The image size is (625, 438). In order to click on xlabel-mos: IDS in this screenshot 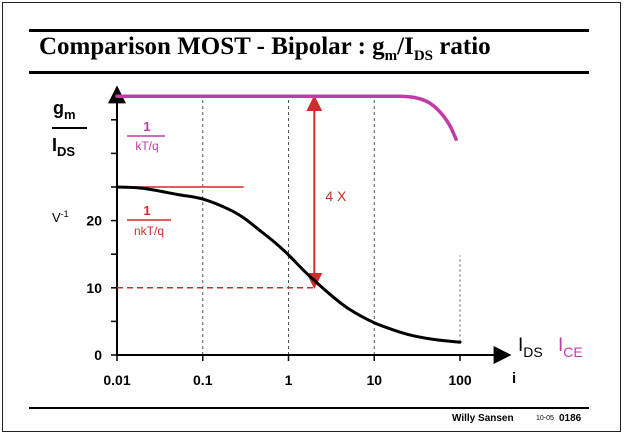, I will do `click(530, 347)`.